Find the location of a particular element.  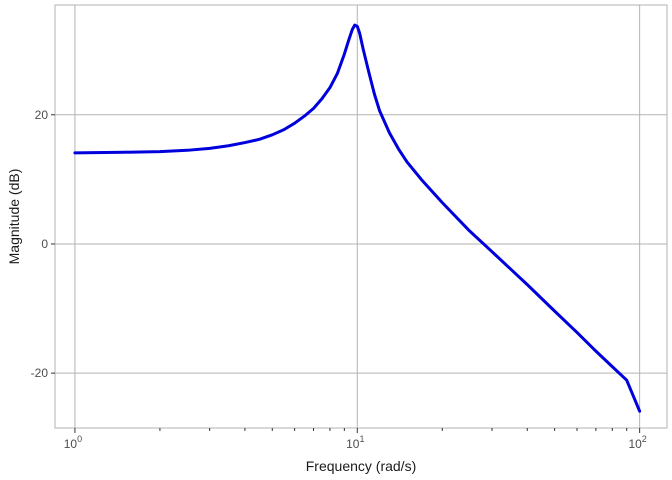

x-tick-label-exponent-0: 0 is located at coordinates (79, 439).